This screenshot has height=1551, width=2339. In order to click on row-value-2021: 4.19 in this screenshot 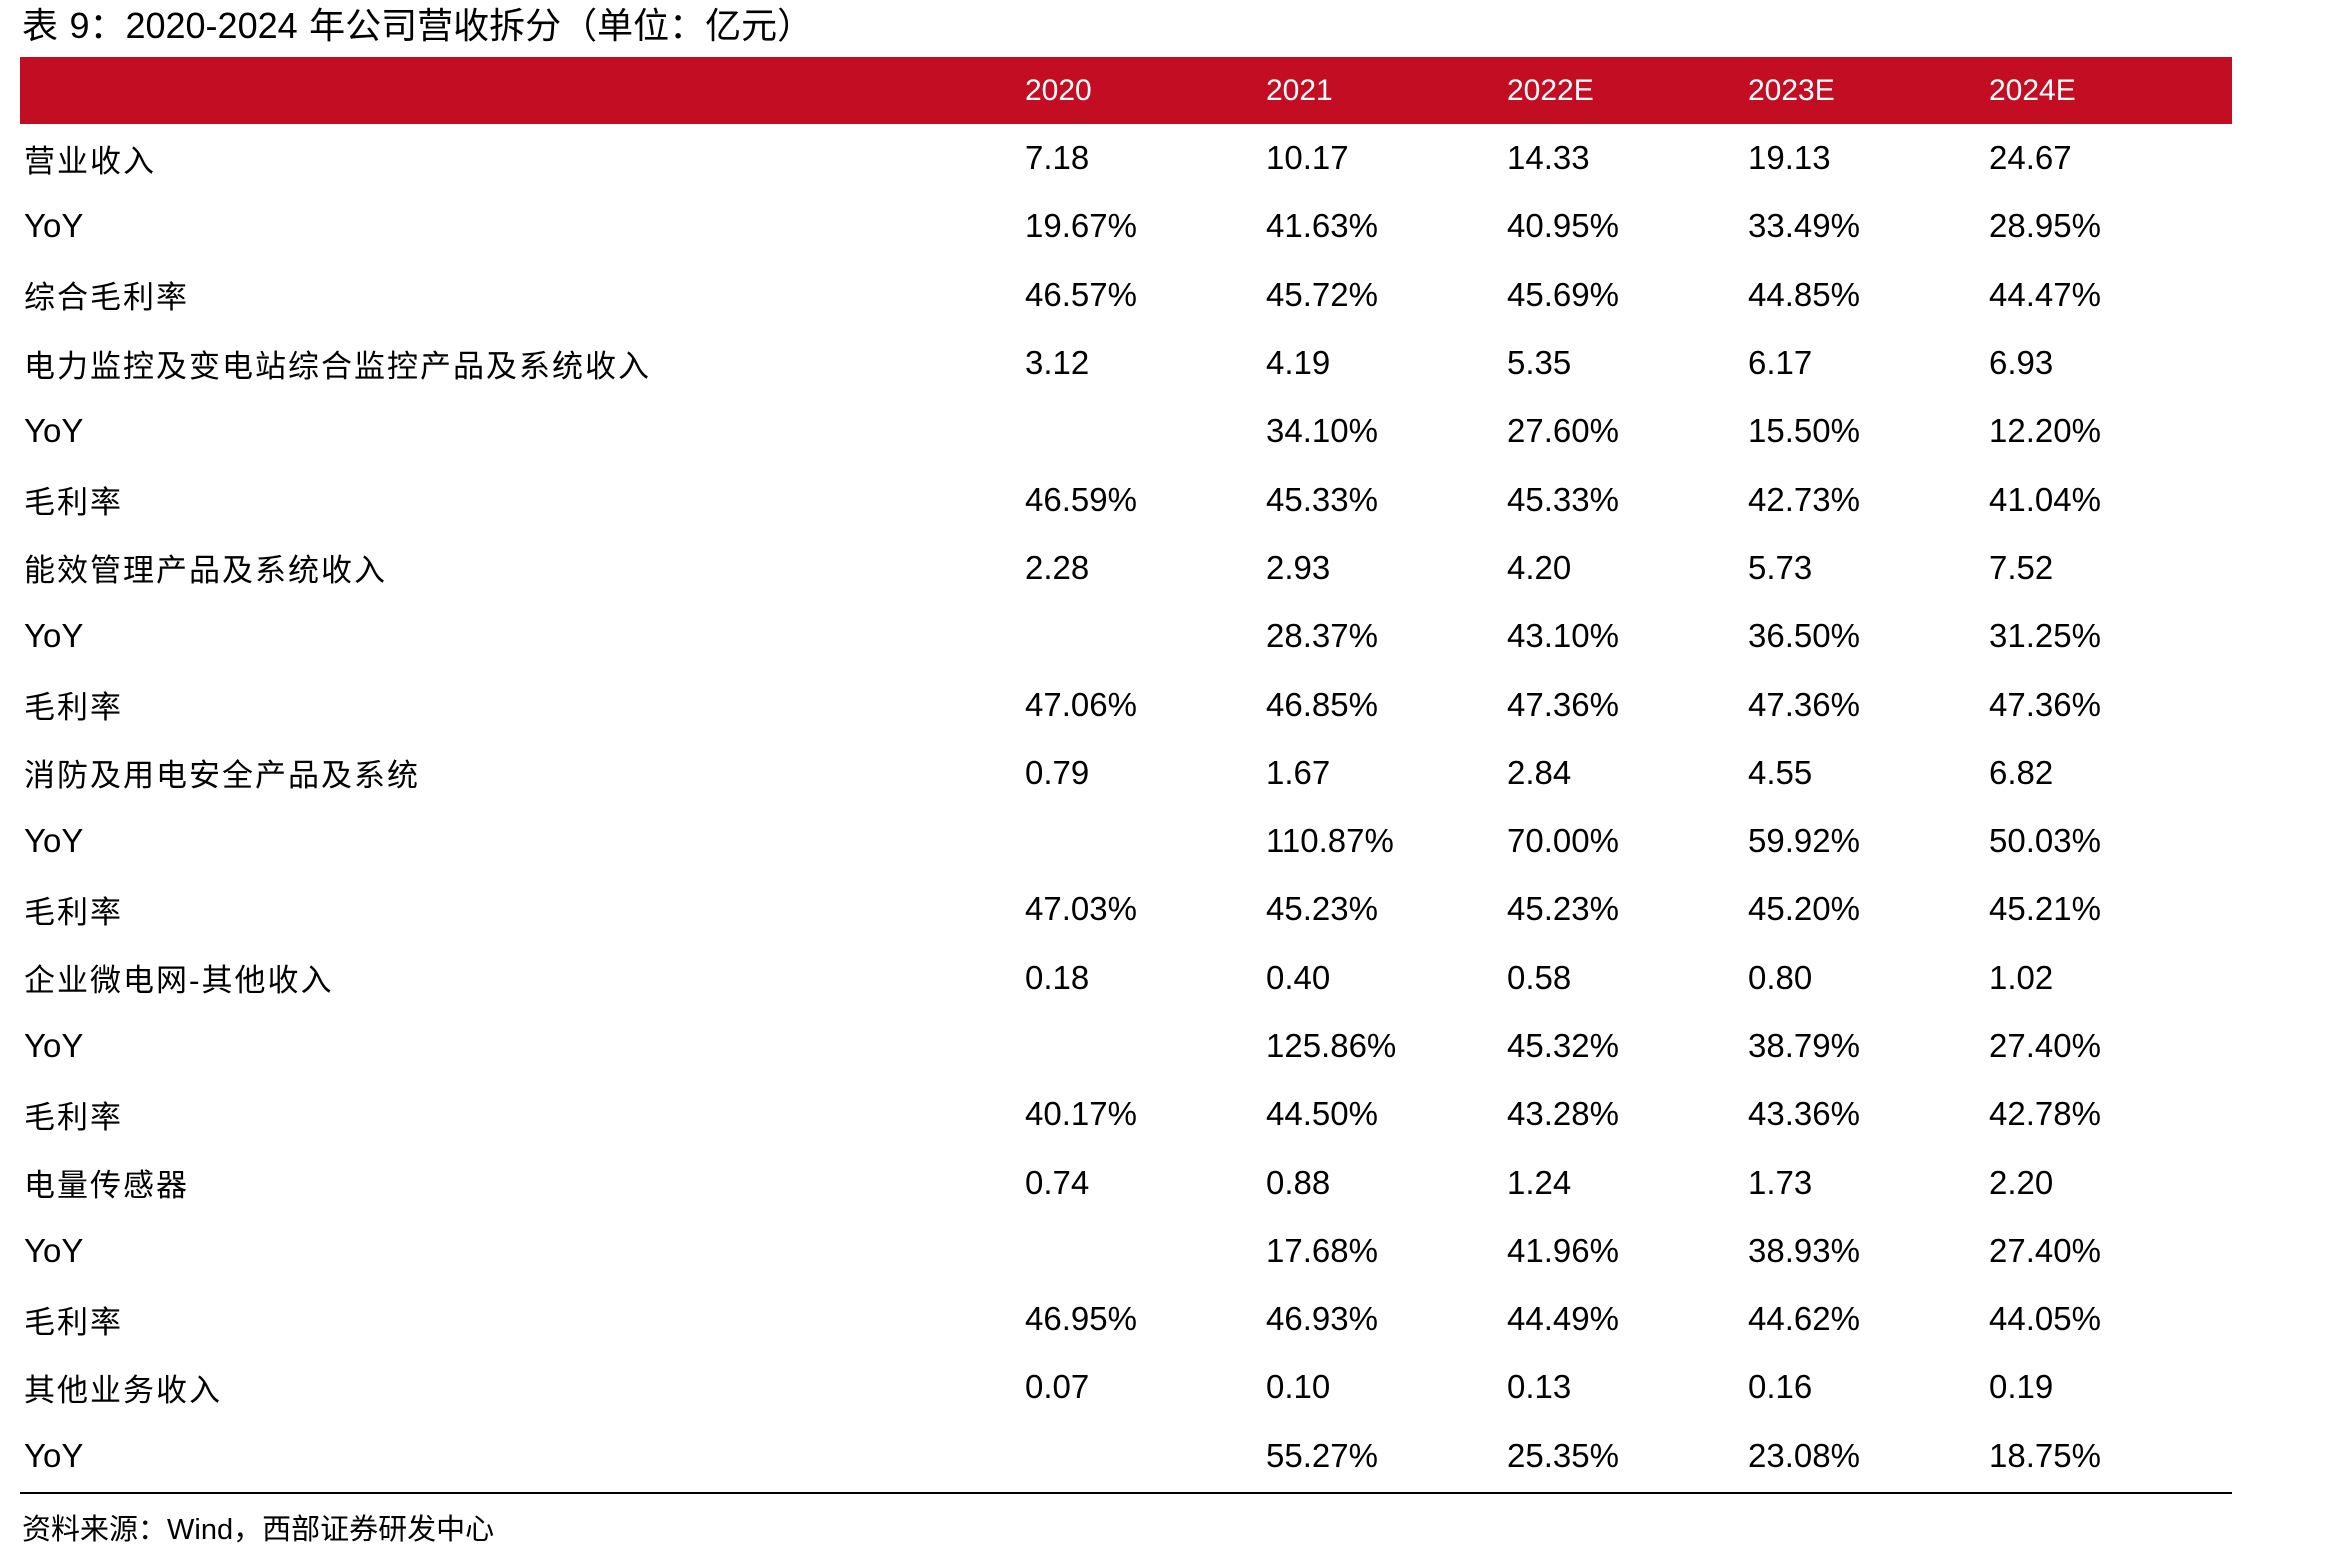, I will do `click(1298, 363)`.